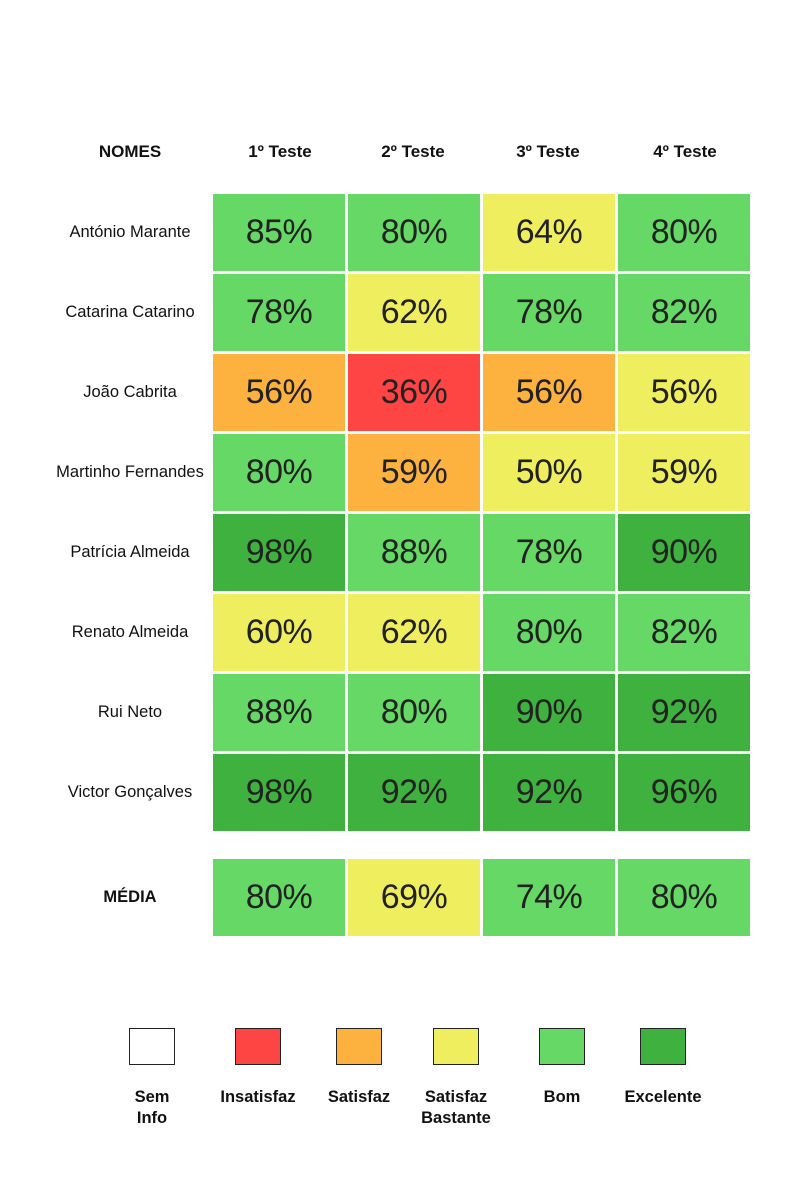 The height and width of the screenshot is (1180, 800). I want to click on header-names: NOMES, so click(130, 151).